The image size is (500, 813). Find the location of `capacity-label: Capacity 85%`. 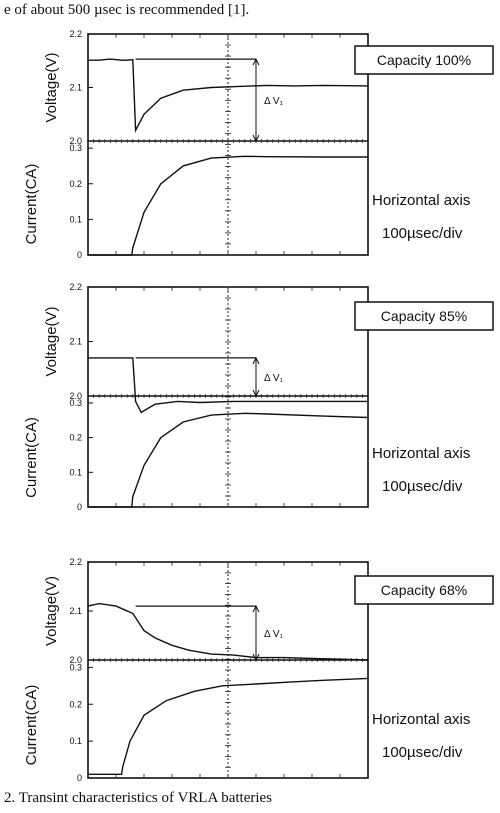

capacity-label: Capacity 85% is located at coordinates (424, 316).